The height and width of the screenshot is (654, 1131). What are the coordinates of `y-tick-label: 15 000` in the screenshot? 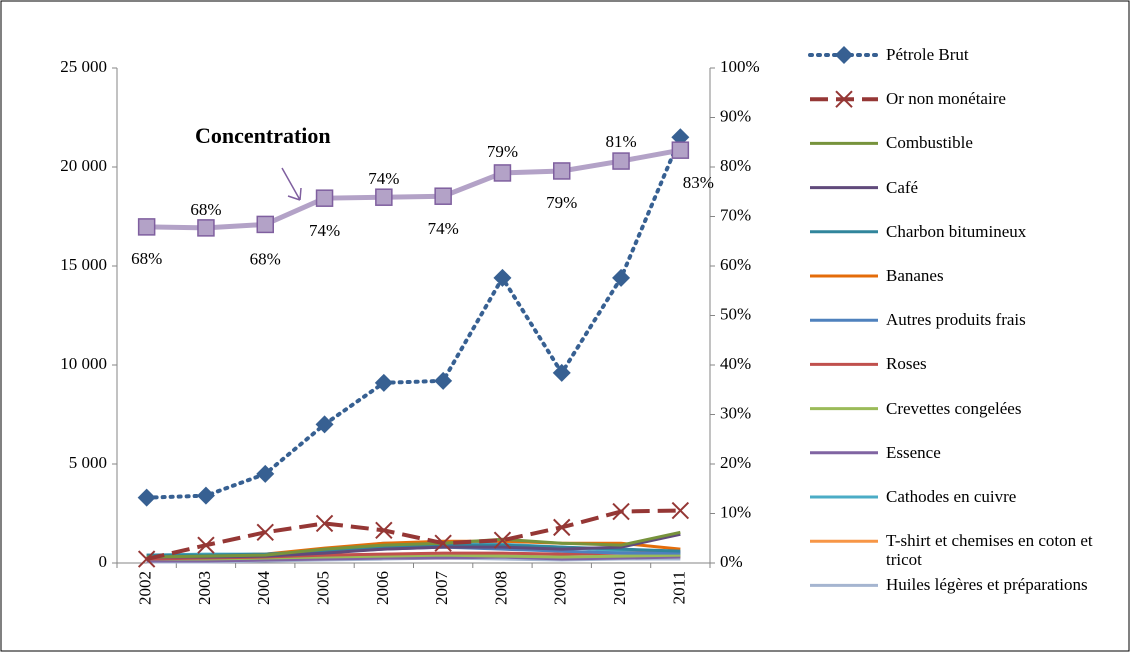 It's located at (83, 264).